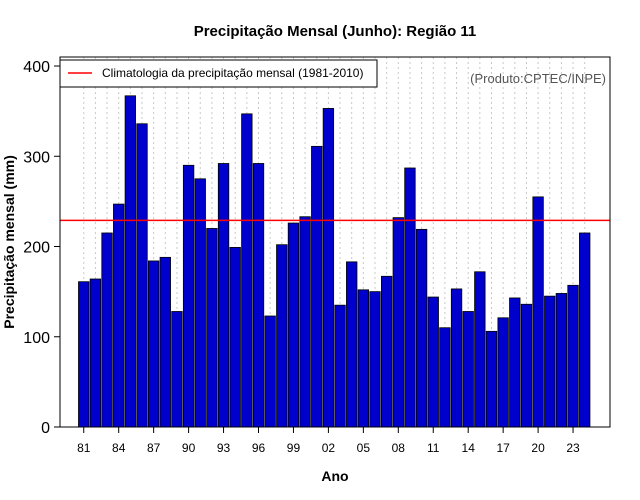  What do you see at coordinates (177, 369) in the screenshot?
I see `bar-1989` at bounding box center [177, 369].